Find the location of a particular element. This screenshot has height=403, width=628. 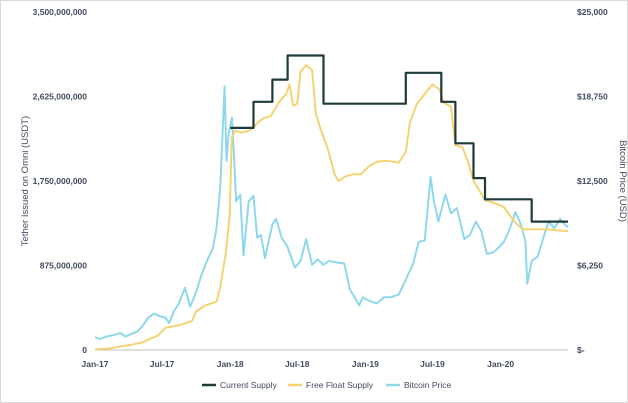

left-tick-label: 875,000,000 is located at coordinates (64, 266).